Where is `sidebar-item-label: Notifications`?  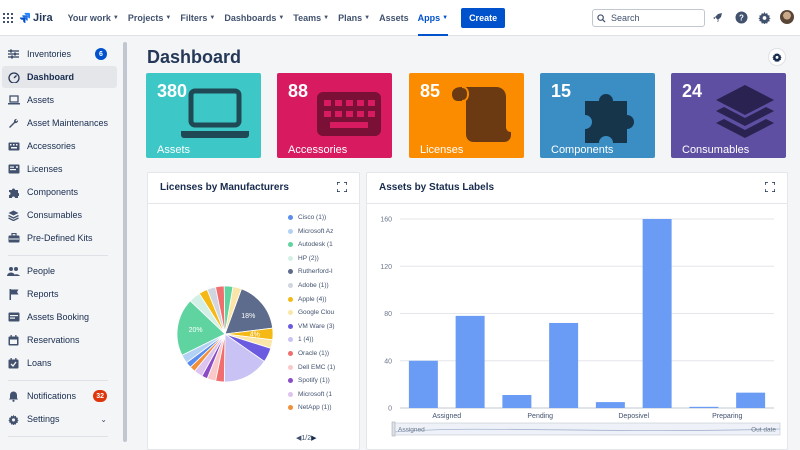
sidebar-item-label: Notifications is located at coordinates (52, 396).